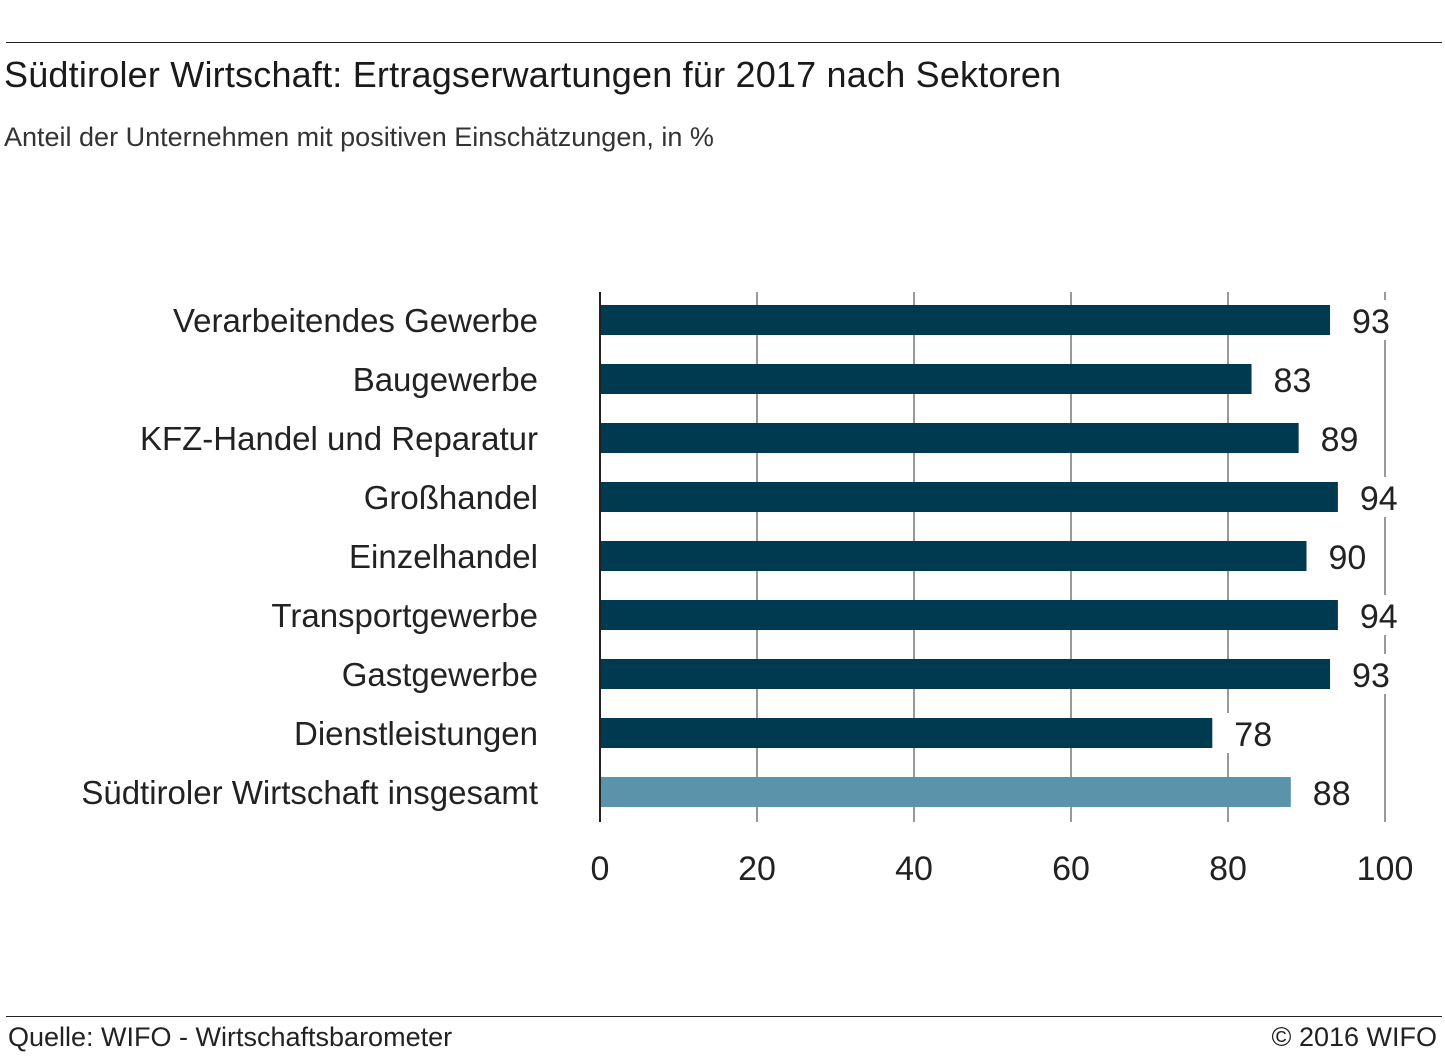 The width and height of the screenshot is (1445, 1063). I want to click on value-label: 89, so click(1340, 440).